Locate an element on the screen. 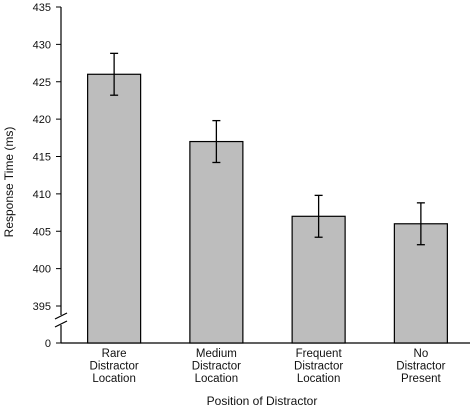 The width and height of the screenshot is (474, 410). x-tick-label-line: Medium is located at coordinates (216, 354).